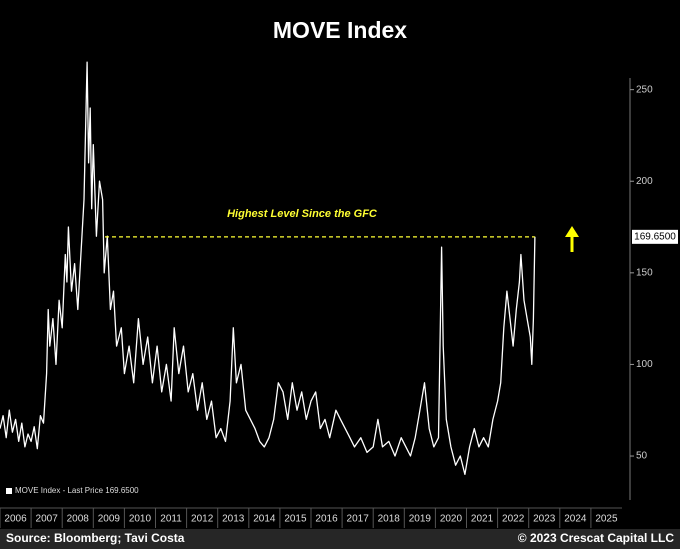  I want to click on x-tick-label: 2015, so click(295, 519).